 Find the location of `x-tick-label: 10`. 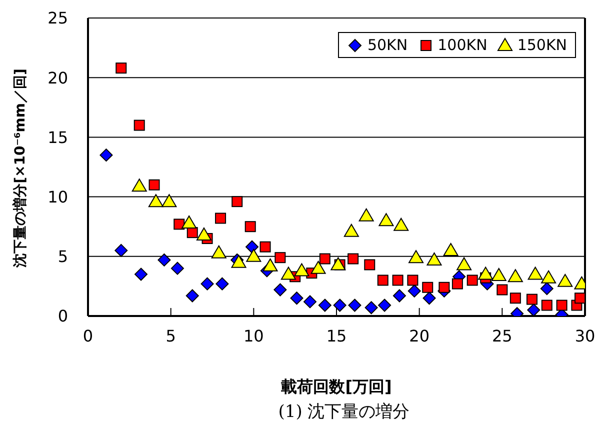

x-tick-label: 10 is located at coordinates (253, 336).